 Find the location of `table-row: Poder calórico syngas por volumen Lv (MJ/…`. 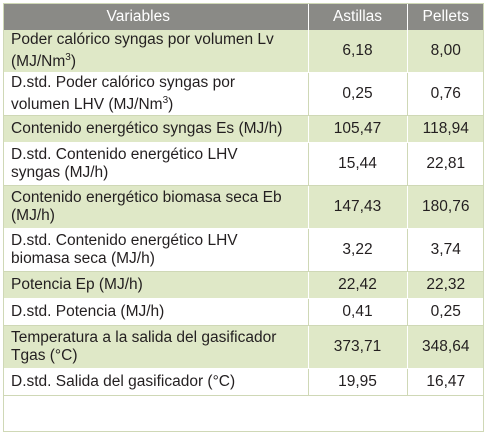

table-row: Poder calórico syngas por volumen Lv (MJ/… is located at coordinates (243, 51).